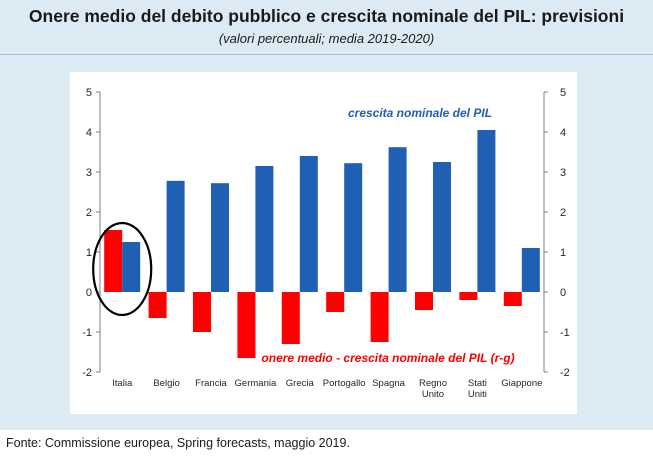 The height and width of the screenshot is (459, 653). What do you see at coordinates (122, 383) in the screenshot?
I see `x-tick-label-0: Italia` at bounding box center [122, 383].